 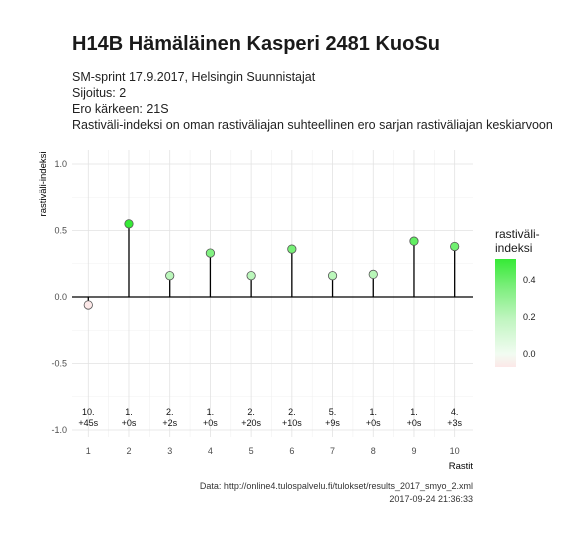 I want to click on point-label-diff-1: +45s, so click(x=88, y=423).